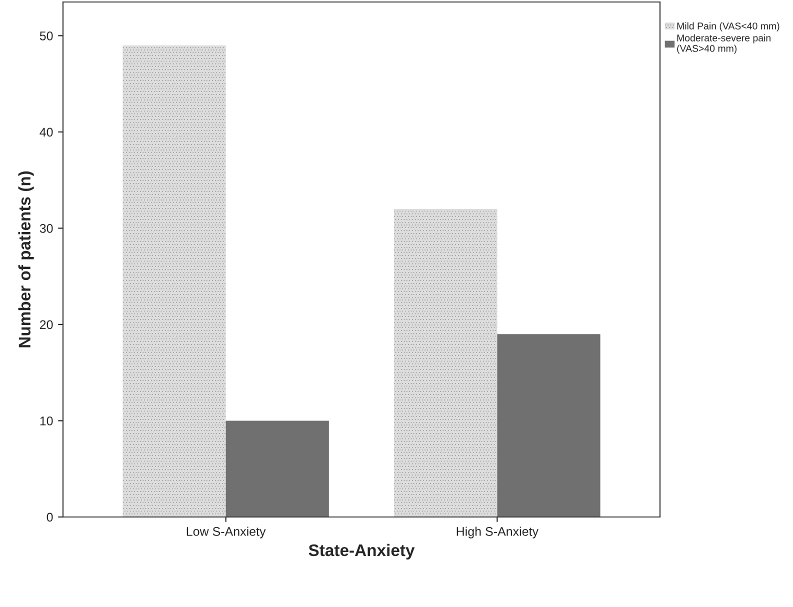 This screenshot has width=793, height=607. Describe the element at coordinates (728, 27) in the screenshot. I see `legend-label: Mild Pain (VAS<40 mm)` at that location.